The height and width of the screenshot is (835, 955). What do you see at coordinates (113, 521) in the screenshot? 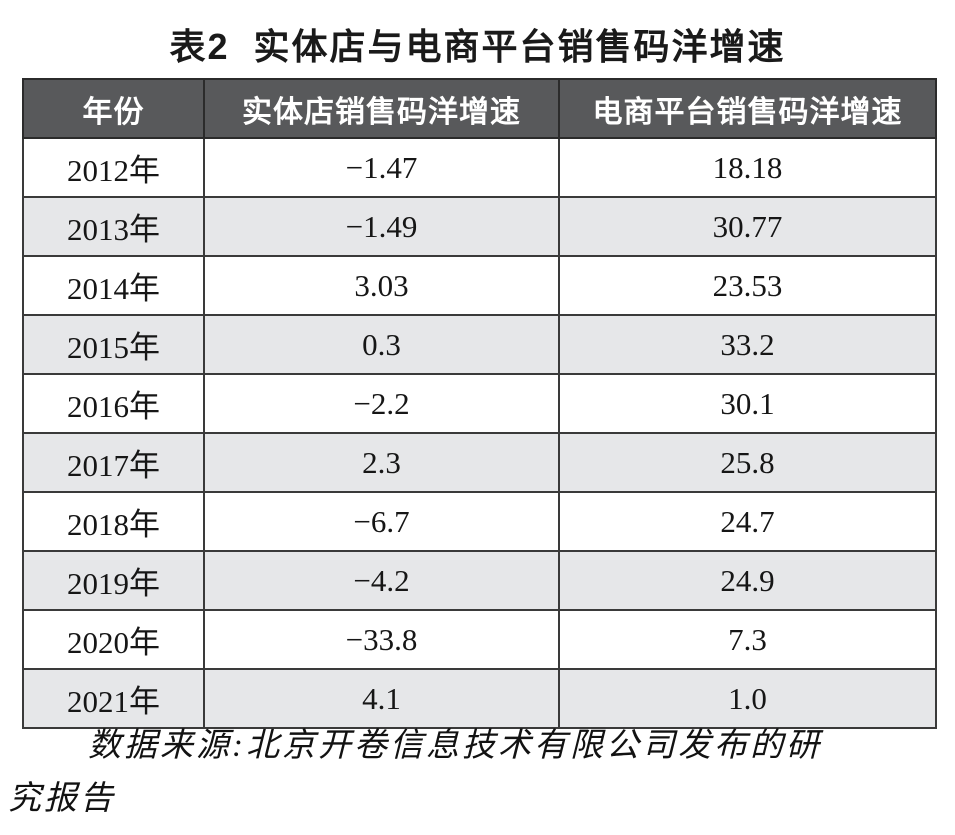
I see `year-cell: 2018年` at bounding box center [113, 521].